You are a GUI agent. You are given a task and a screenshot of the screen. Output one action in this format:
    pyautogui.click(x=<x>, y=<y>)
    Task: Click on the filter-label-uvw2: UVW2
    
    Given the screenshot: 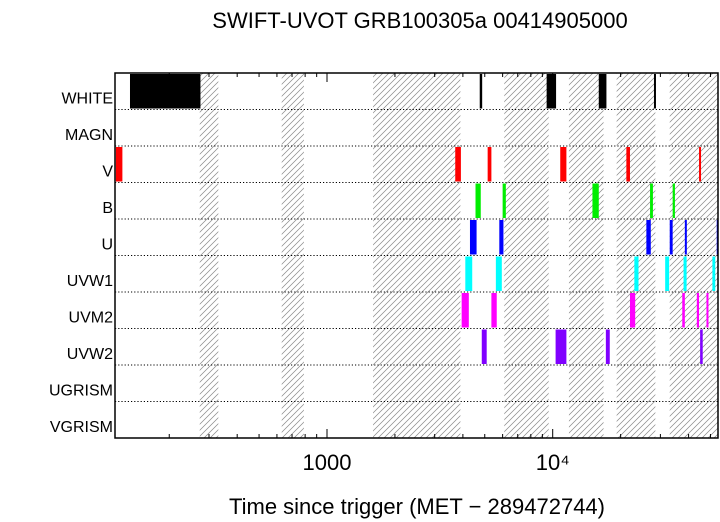 What is the action you would take?
    pyautogui.click(x=90, y=354)
    